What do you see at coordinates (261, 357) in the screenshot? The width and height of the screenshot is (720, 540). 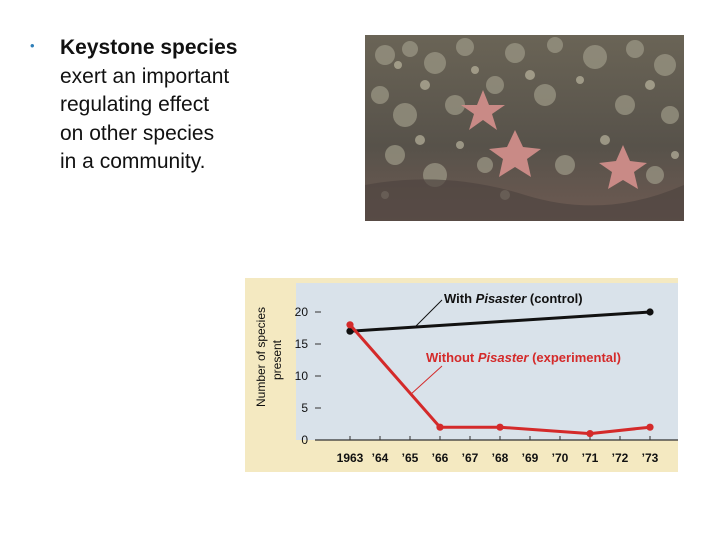 I see `y-axis-label-line1: Number of species` at bounding box center [261, 357].